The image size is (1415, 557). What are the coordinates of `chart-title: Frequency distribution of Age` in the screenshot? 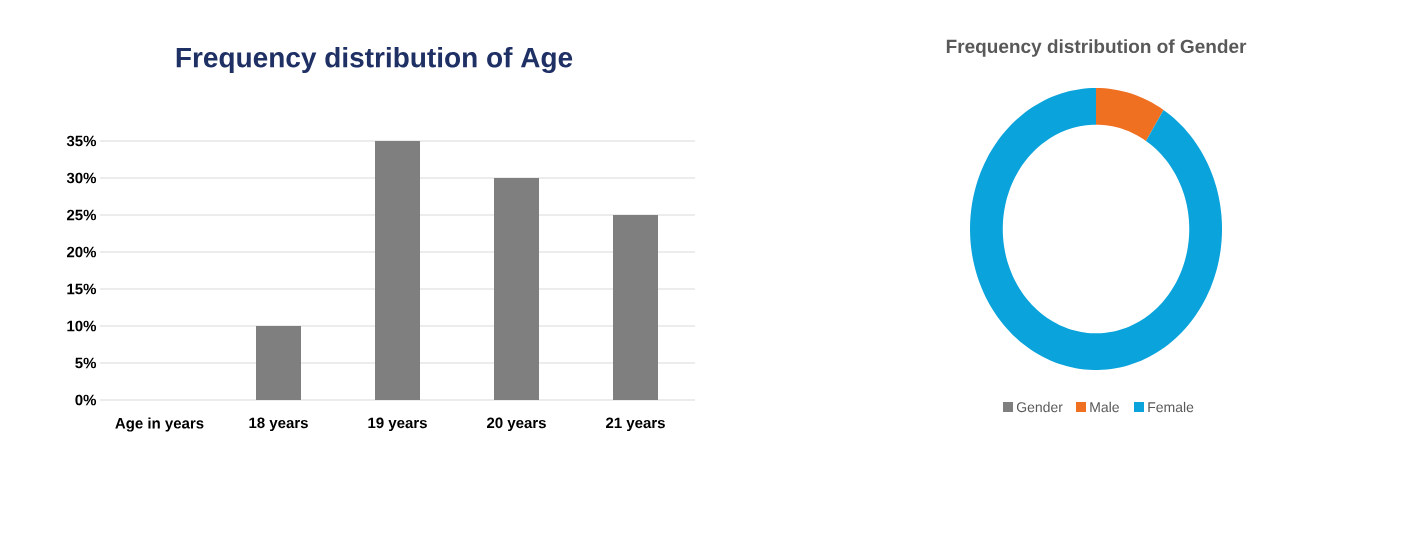 It's located at (374, 60).